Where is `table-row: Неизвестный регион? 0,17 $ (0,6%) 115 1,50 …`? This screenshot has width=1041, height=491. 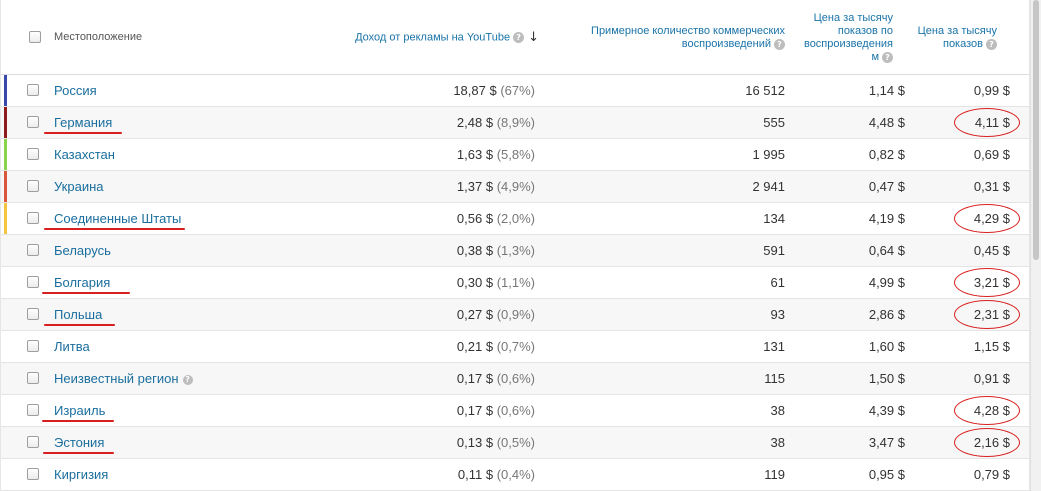
table-row: Неизвестный регион? 0,17 $ (0,6%) 115 1,50 … is located at coordinates (515, 379).